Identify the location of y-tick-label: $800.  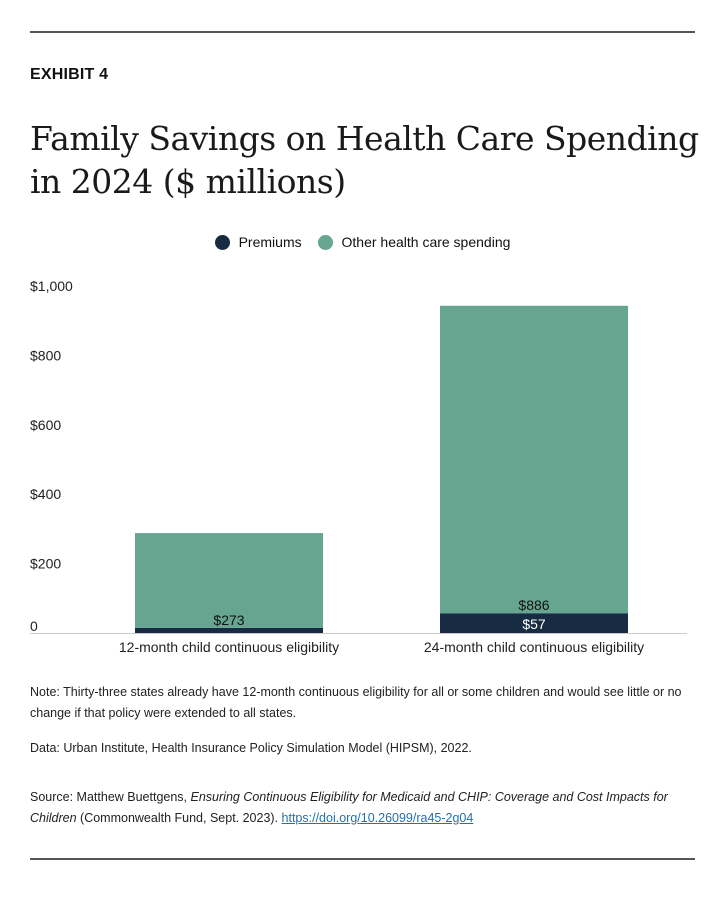
(45, 355).